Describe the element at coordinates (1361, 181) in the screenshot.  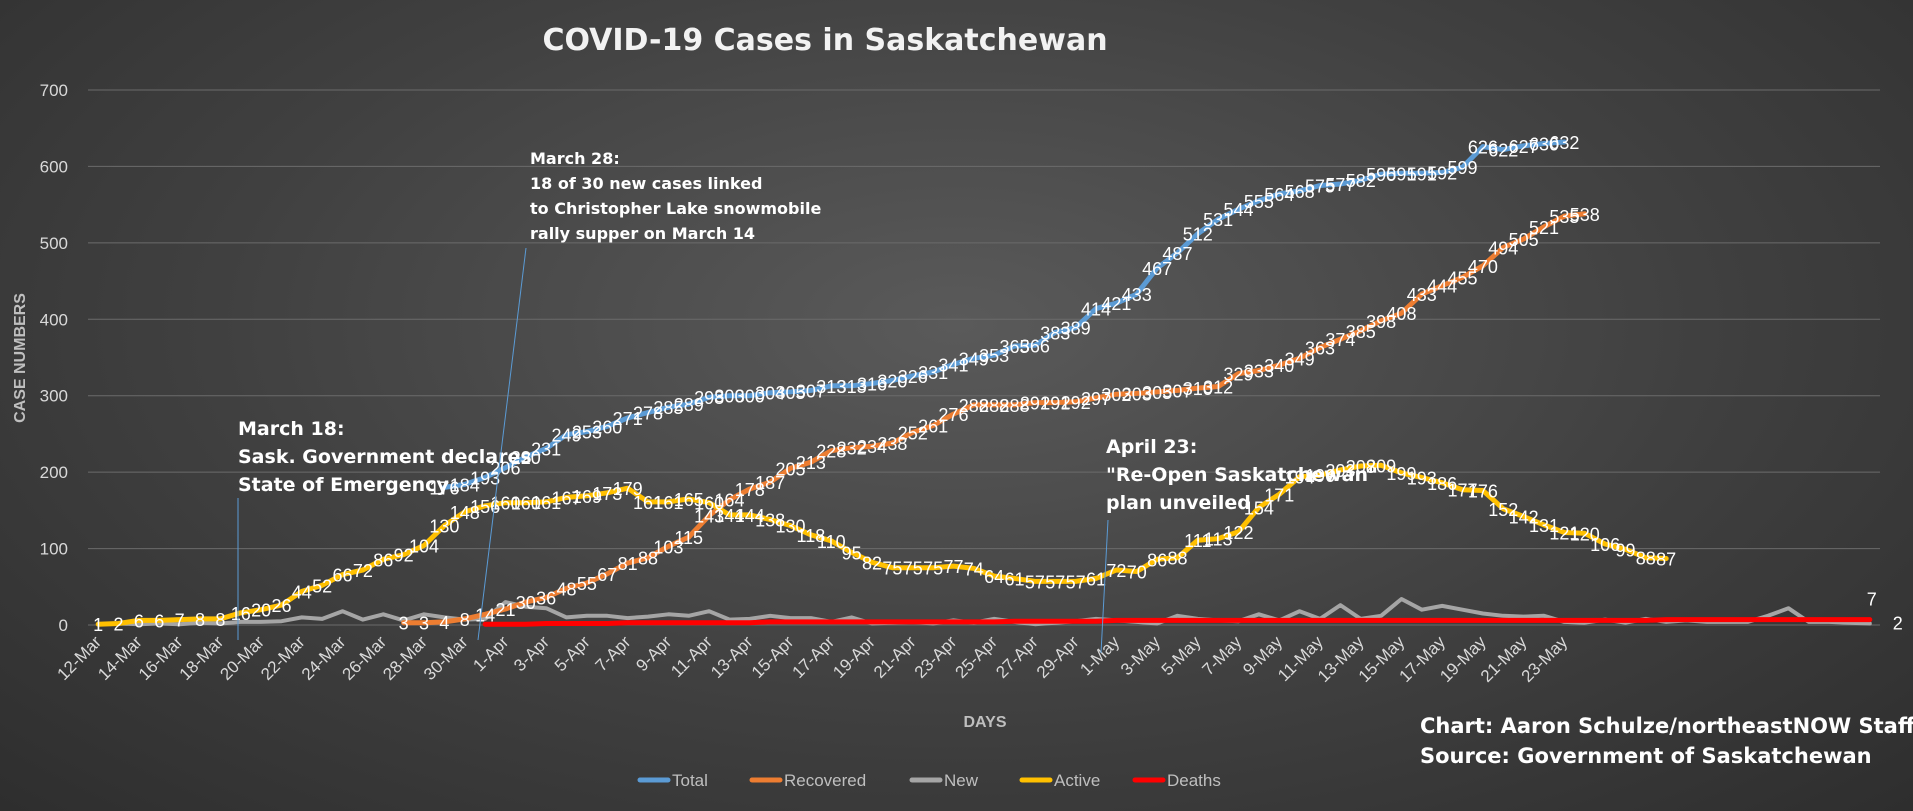
I see `data-label-total: 582` at that location.